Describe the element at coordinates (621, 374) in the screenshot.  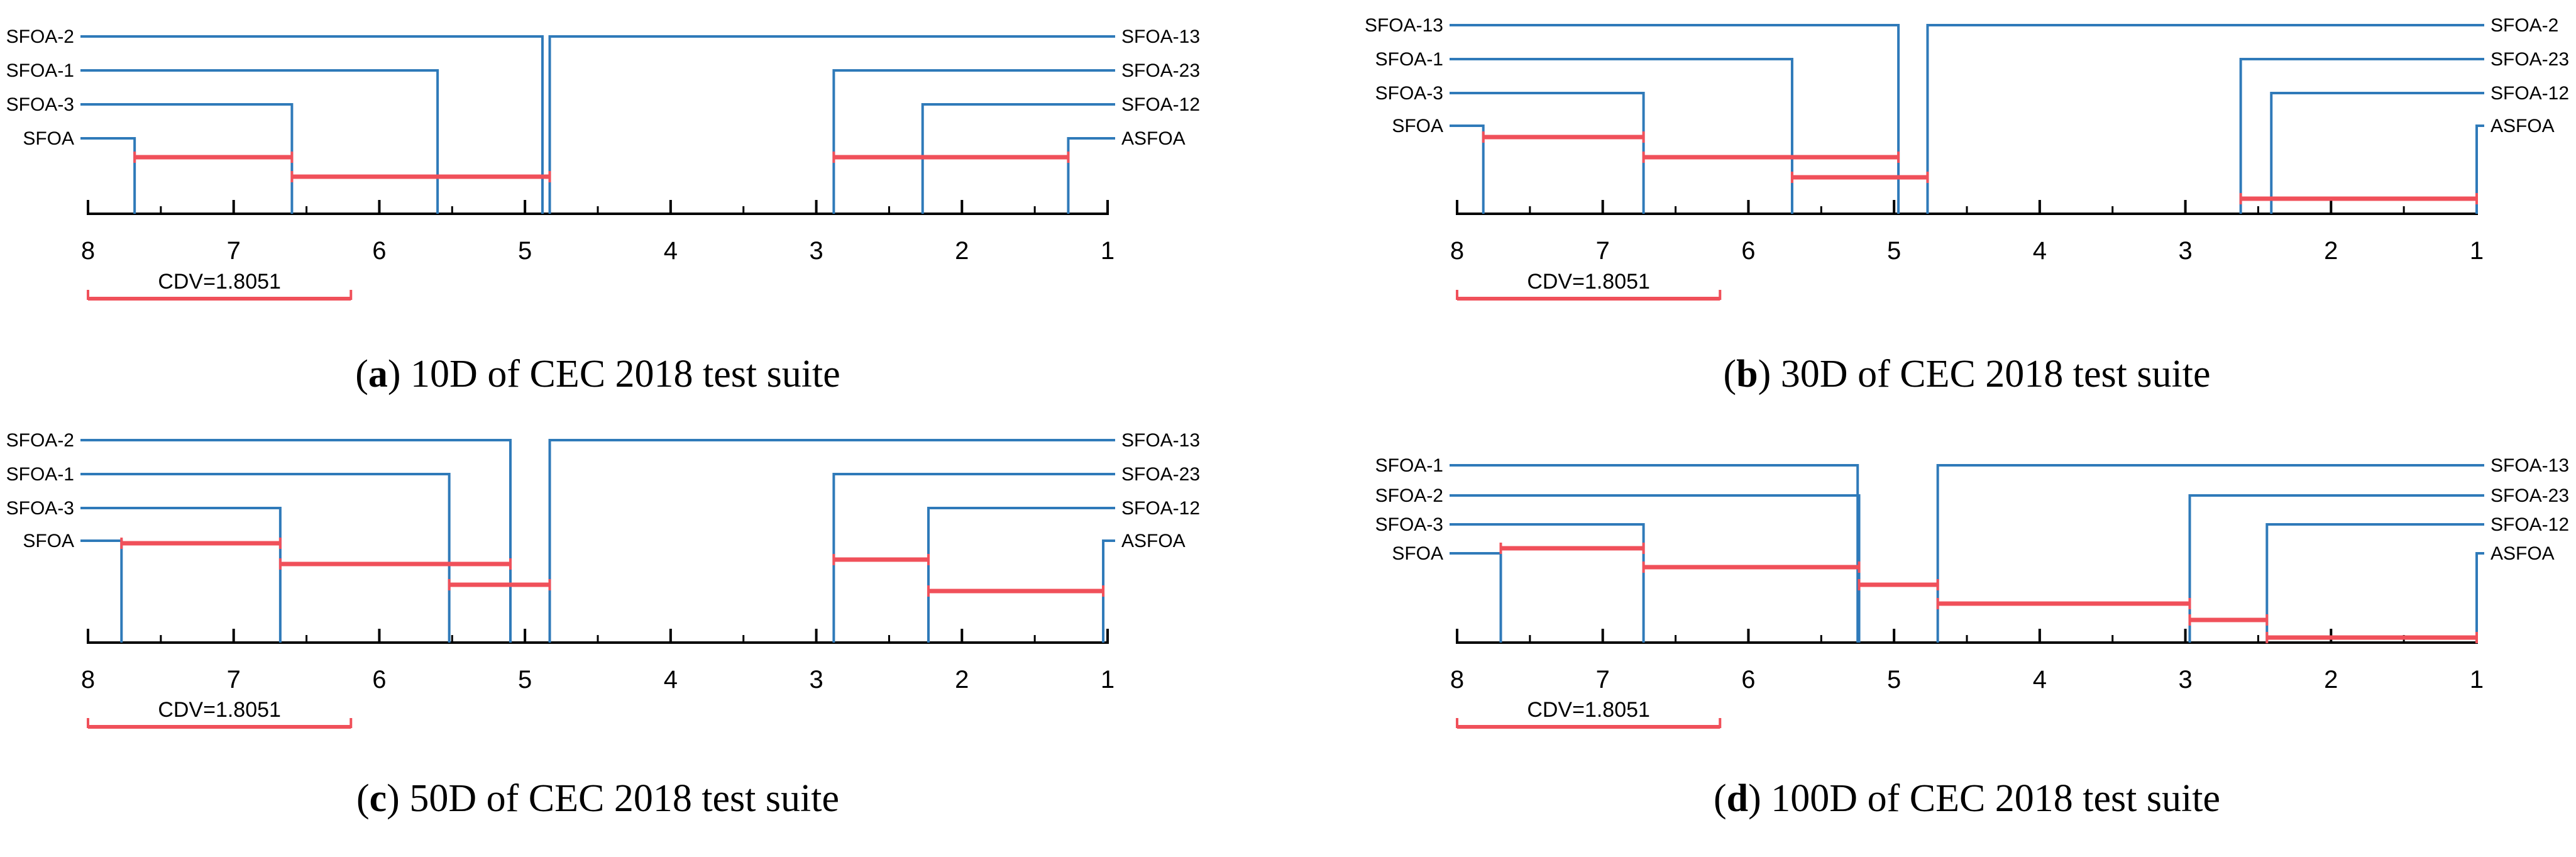
I see `caption-text: 10D of CEC 2018 test suite` at that location.